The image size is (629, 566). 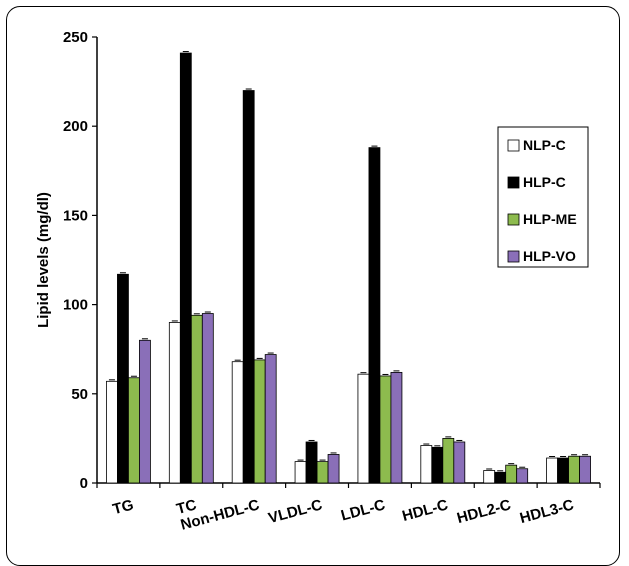 What do you see at coordinates (300, 472) in the screenshot?
I see `bar-nlp-c-vldl-c` at bounding box center [300, 472].